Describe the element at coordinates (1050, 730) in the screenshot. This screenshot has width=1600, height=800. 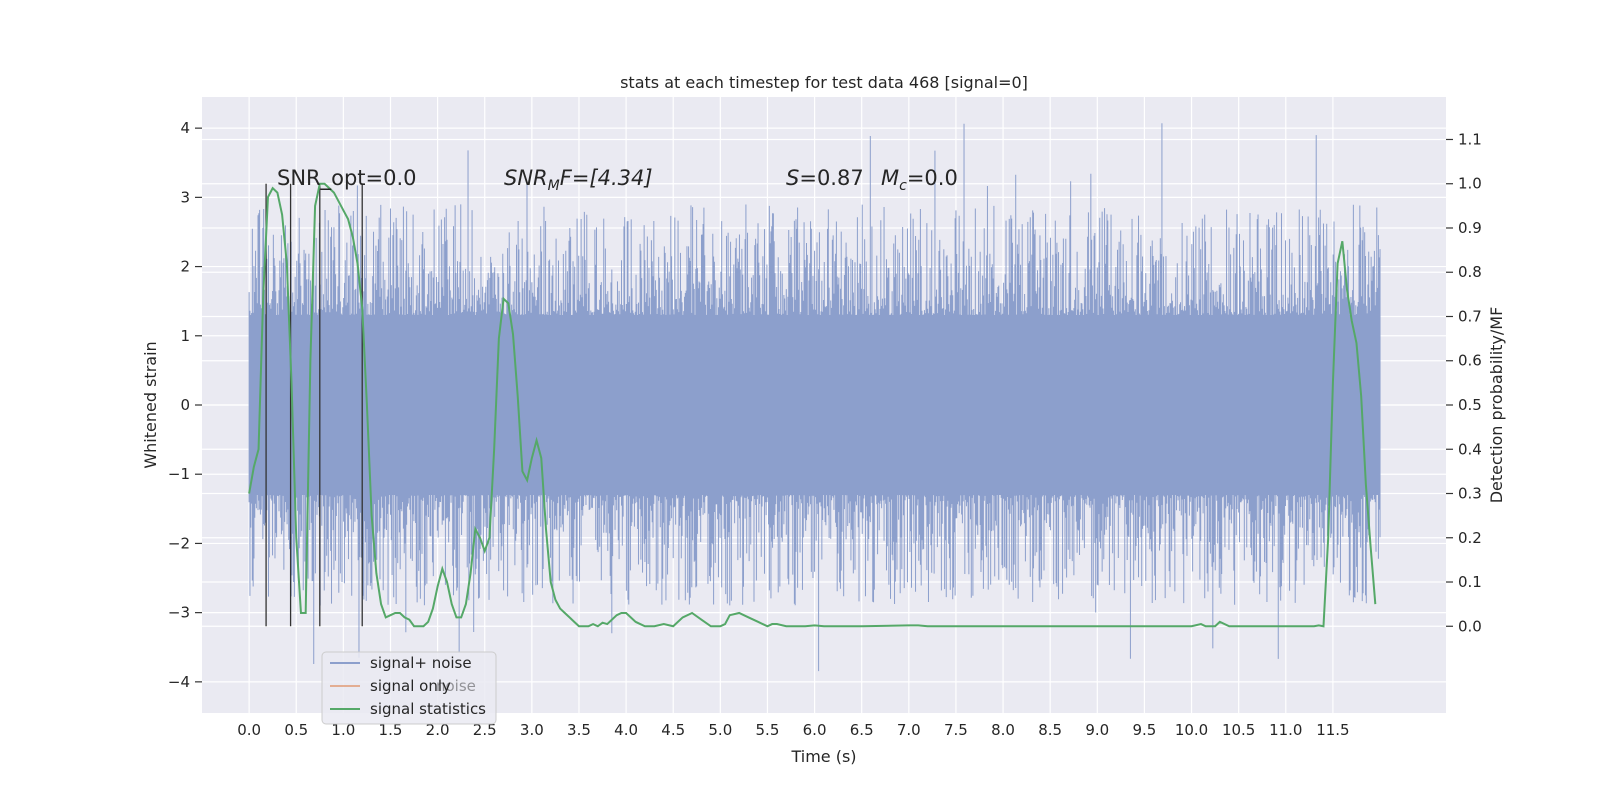
I see `x-tick-label: 8.5` at that location.